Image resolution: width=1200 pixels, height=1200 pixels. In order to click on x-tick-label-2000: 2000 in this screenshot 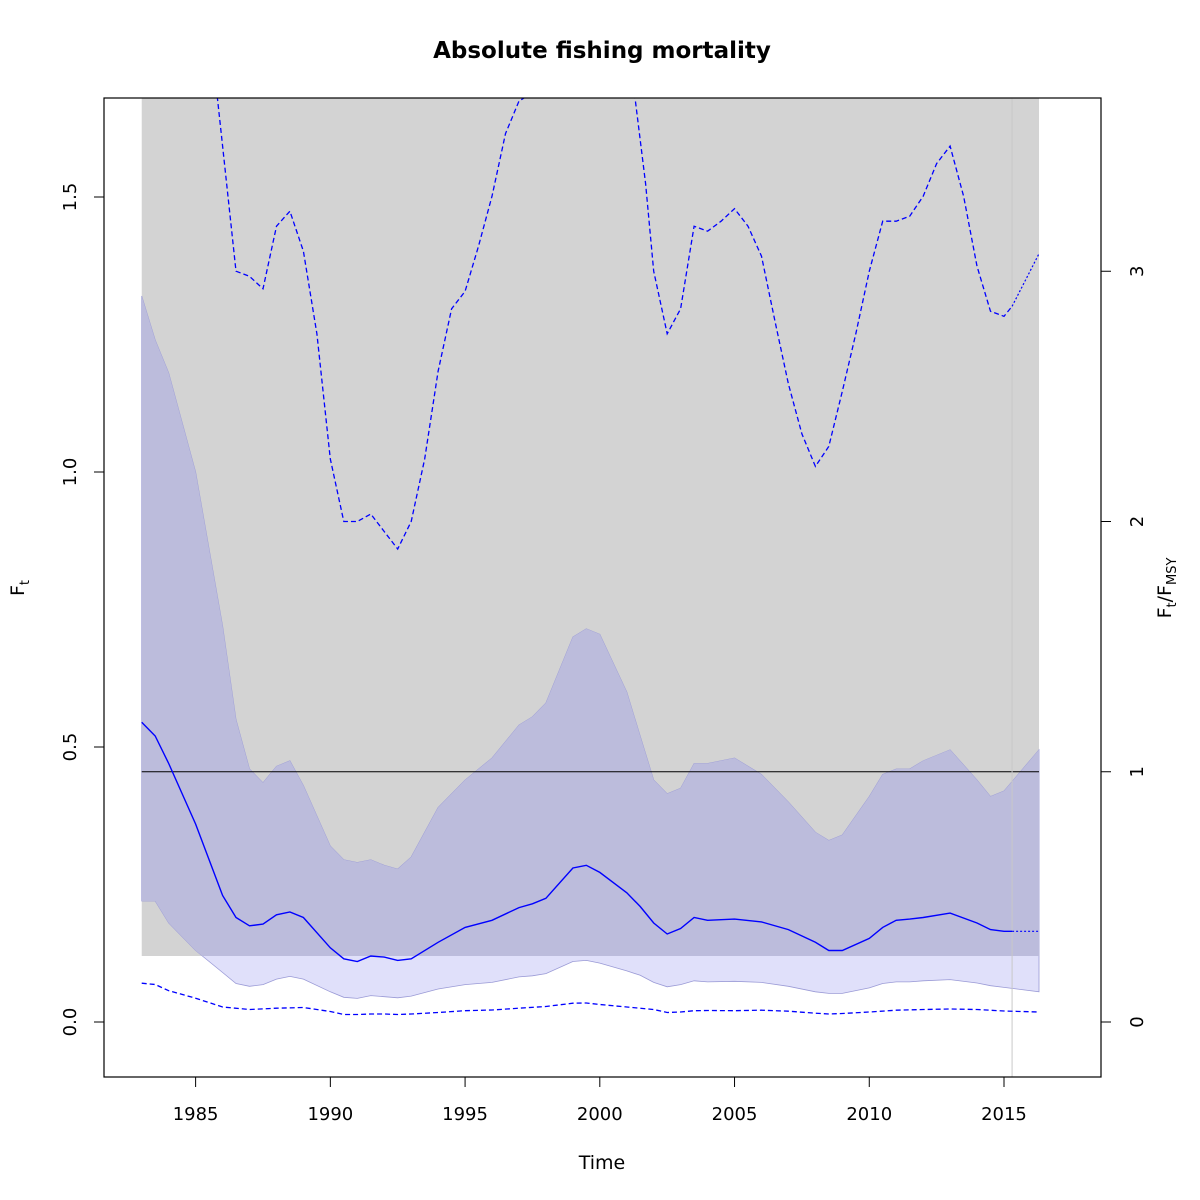, I will do `click(600, 1114)`.